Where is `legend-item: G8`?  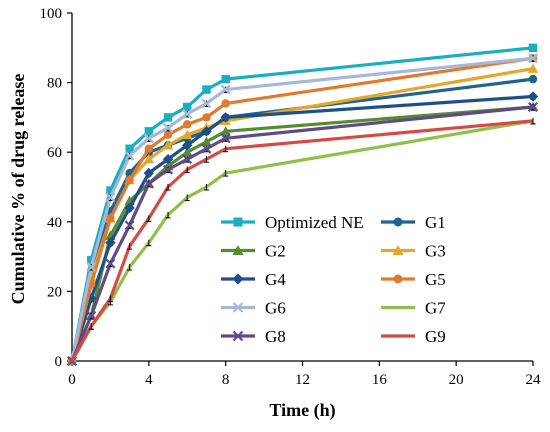 legend-item: G8 is located at coordinates (253, 336).